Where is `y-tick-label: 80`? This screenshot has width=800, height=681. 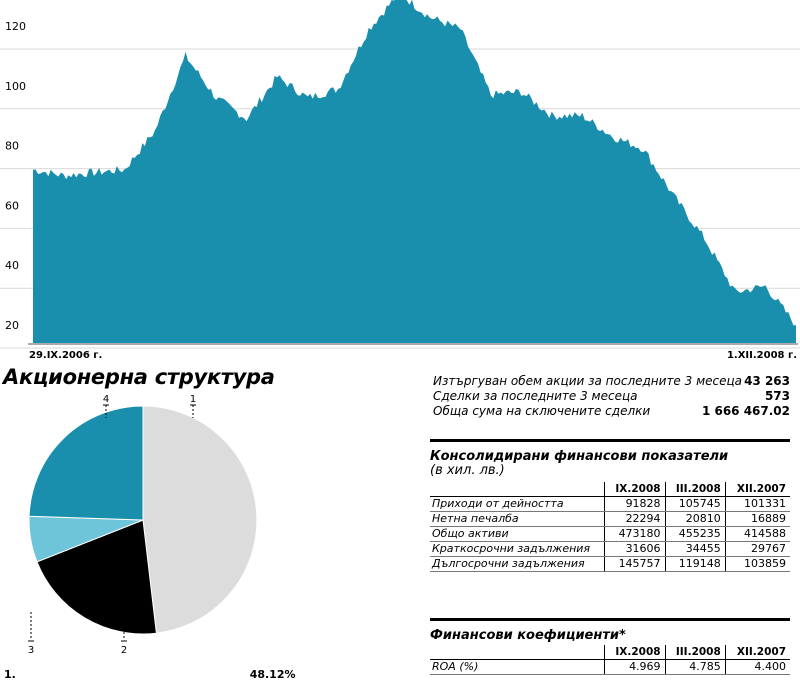
y-tick-label: 80 is located at coordinates (12, 146).